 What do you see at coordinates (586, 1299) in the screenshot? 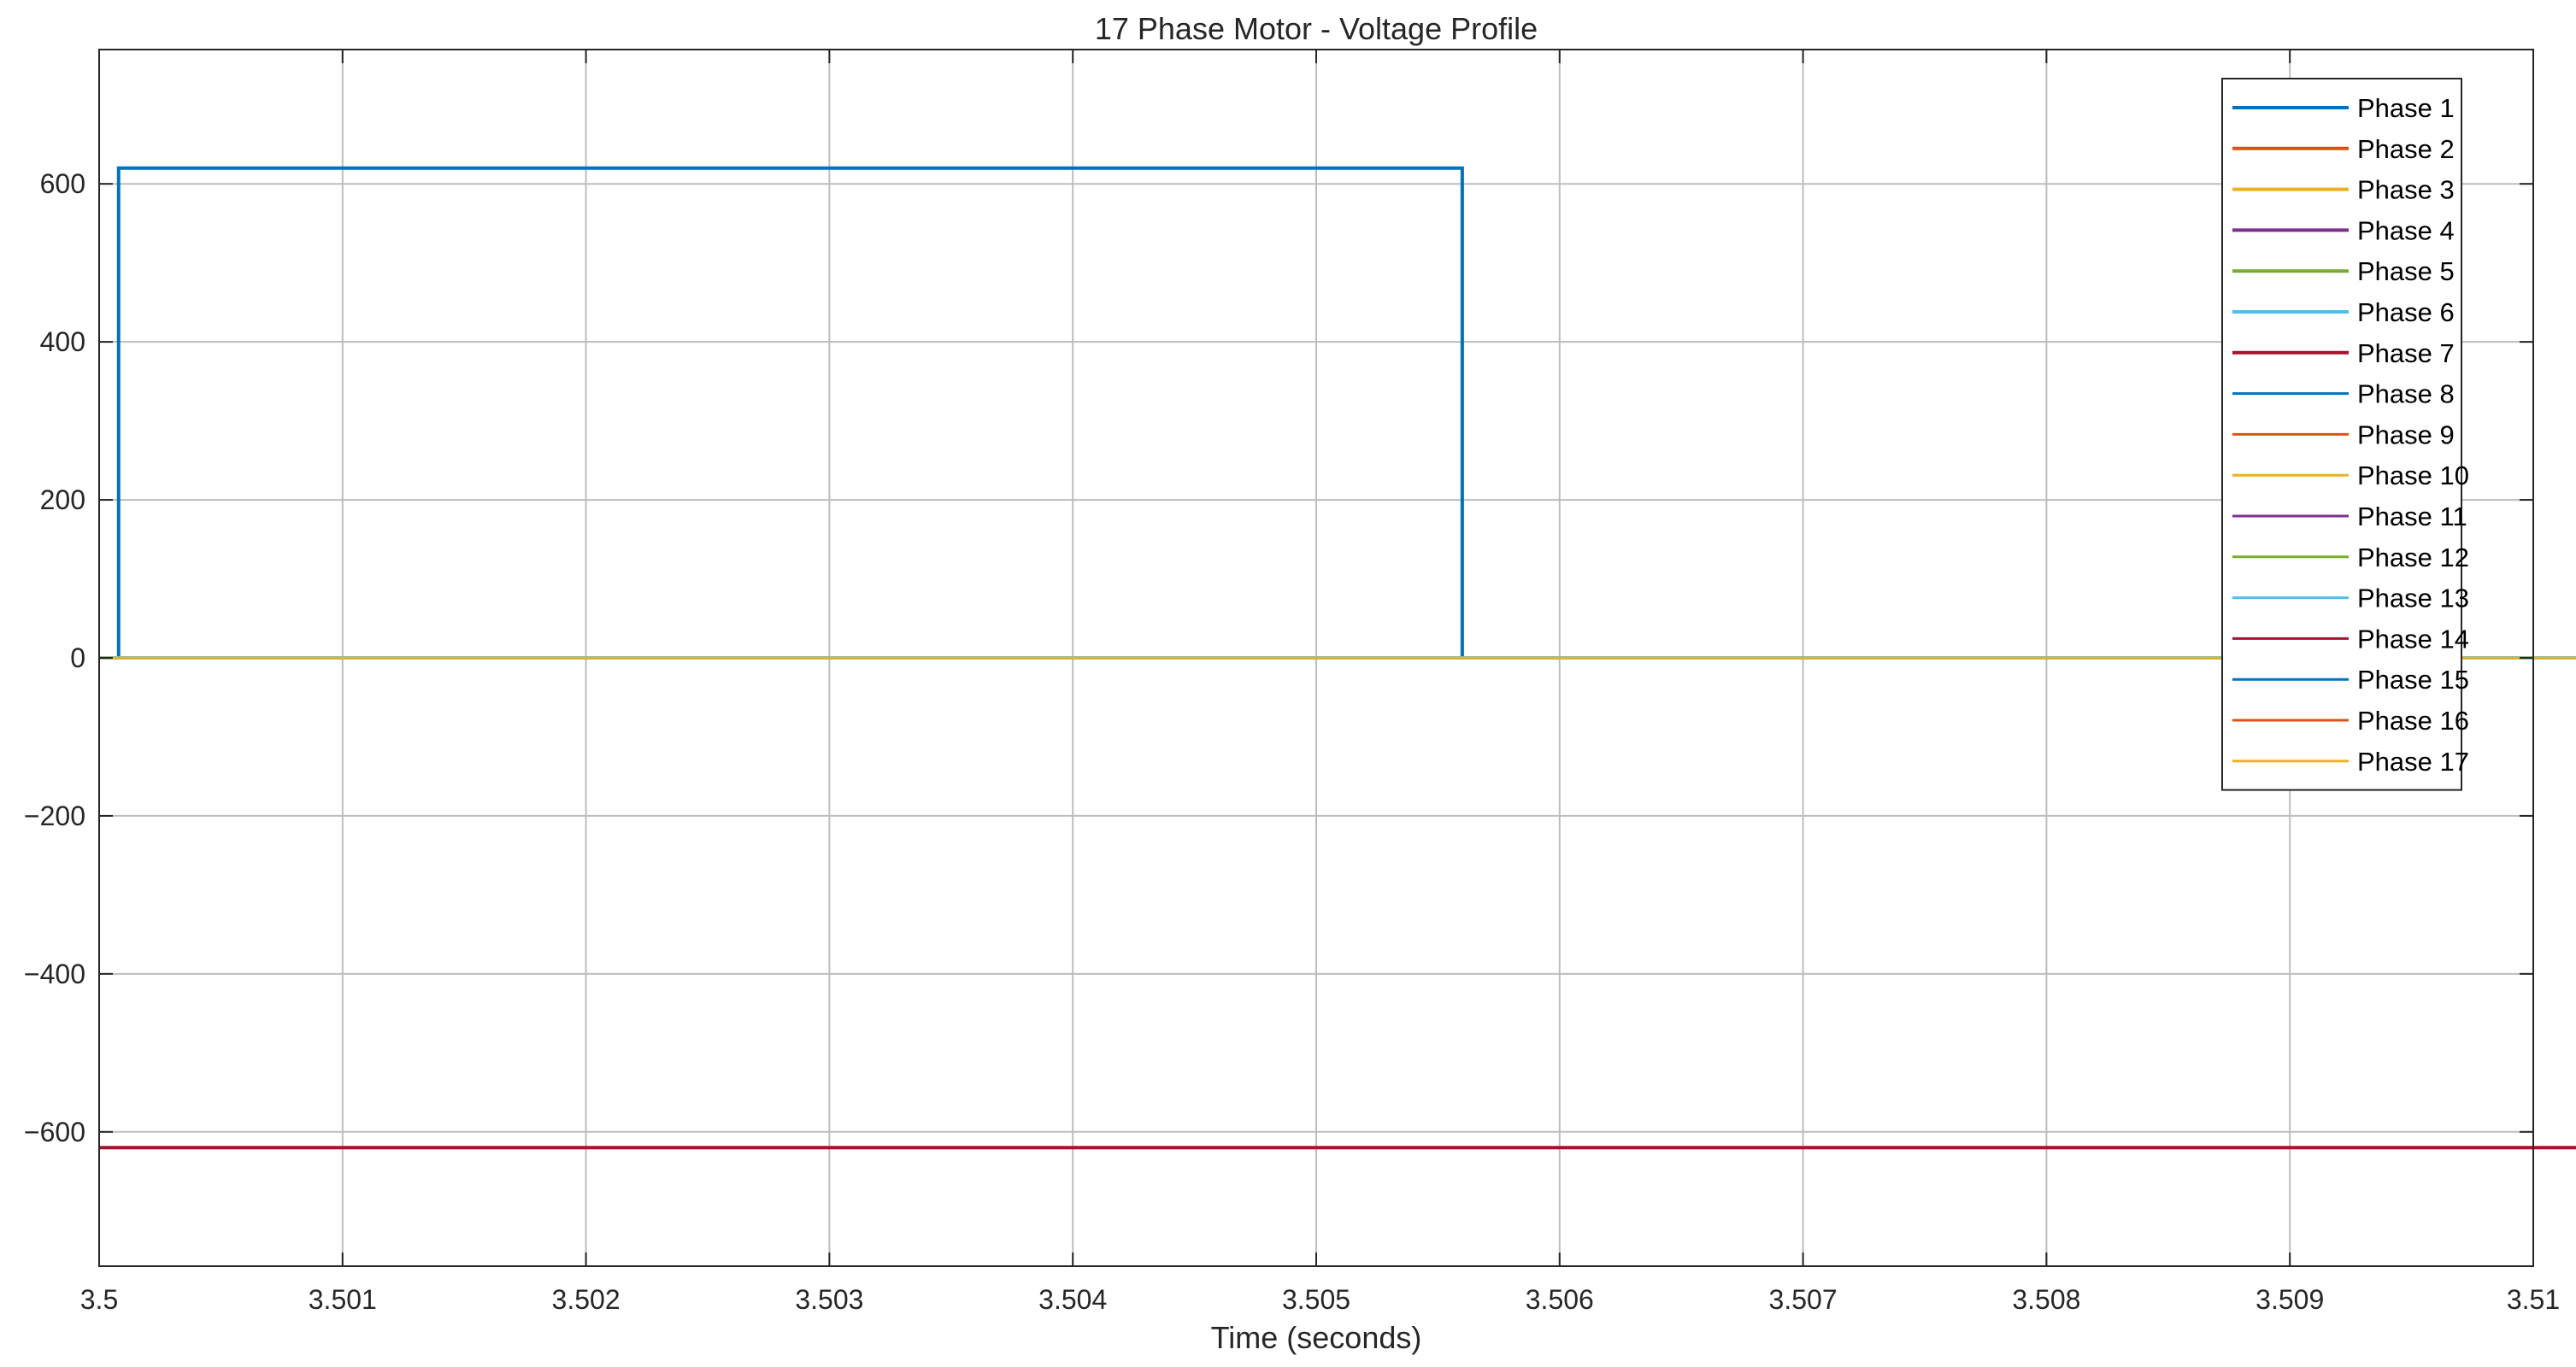
I see `x-tick-label: 3.502` at bounding box center [586, 1299].